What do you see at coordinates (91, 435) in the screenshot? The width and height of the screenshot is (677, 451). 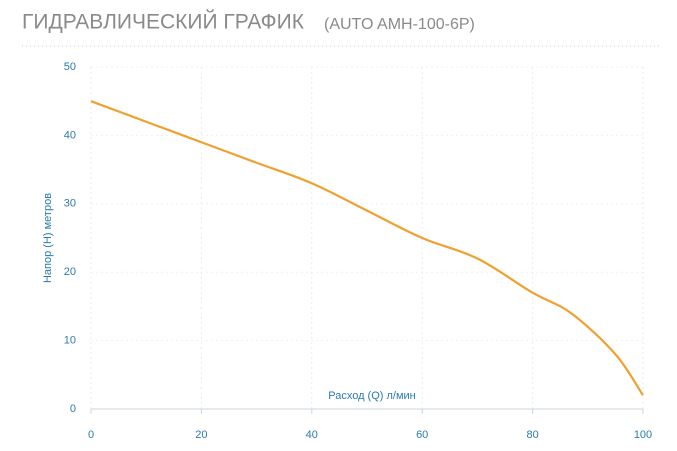 I see `x-tick-label: 0` at bounding box center [91, 435].